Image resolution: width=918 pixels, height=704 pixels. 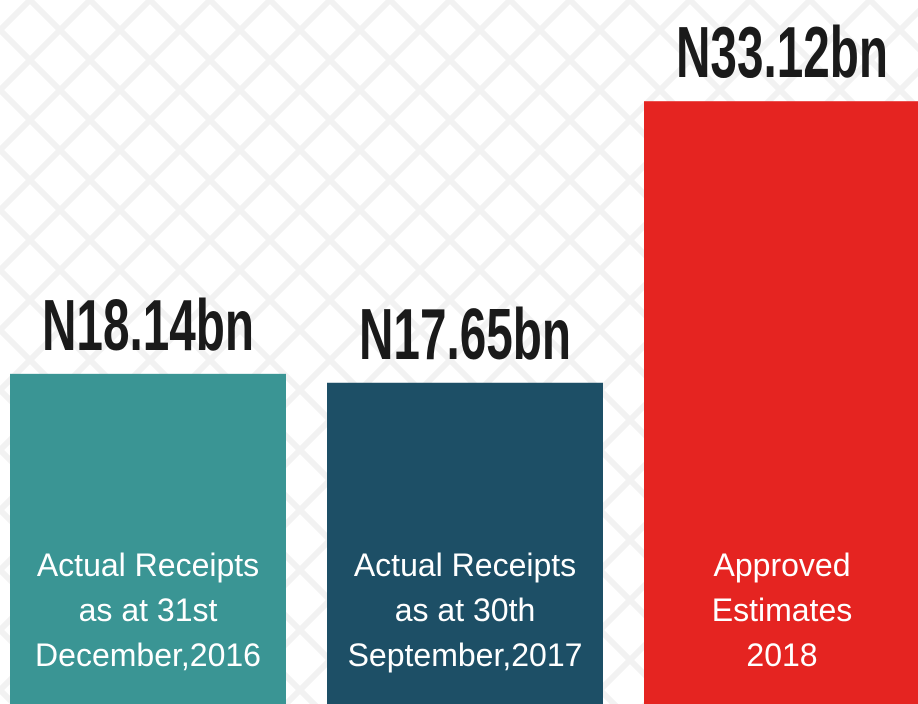 I want to click on category-label: as at 31st, so click(x=148, y=610).